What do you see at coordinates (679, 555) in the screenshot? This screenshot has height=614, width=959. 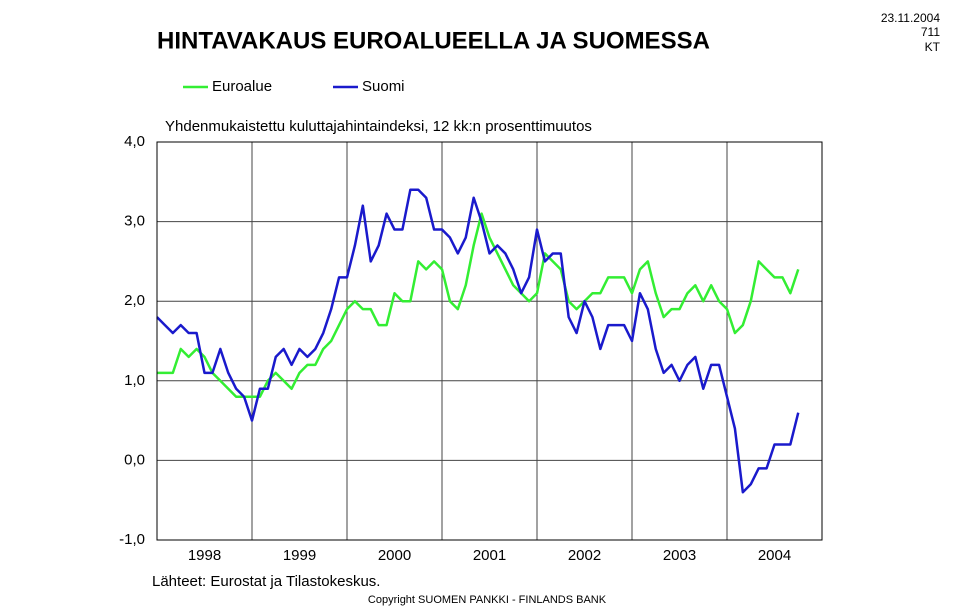 I see `x-tick-label: 2003` at bounding box center [679, 555].